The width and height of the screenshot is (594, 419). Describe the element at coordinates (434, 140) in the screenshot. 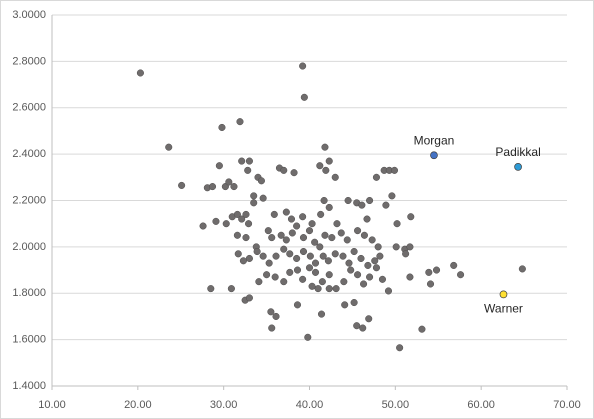

I see `annotation: Morgan` at that location.